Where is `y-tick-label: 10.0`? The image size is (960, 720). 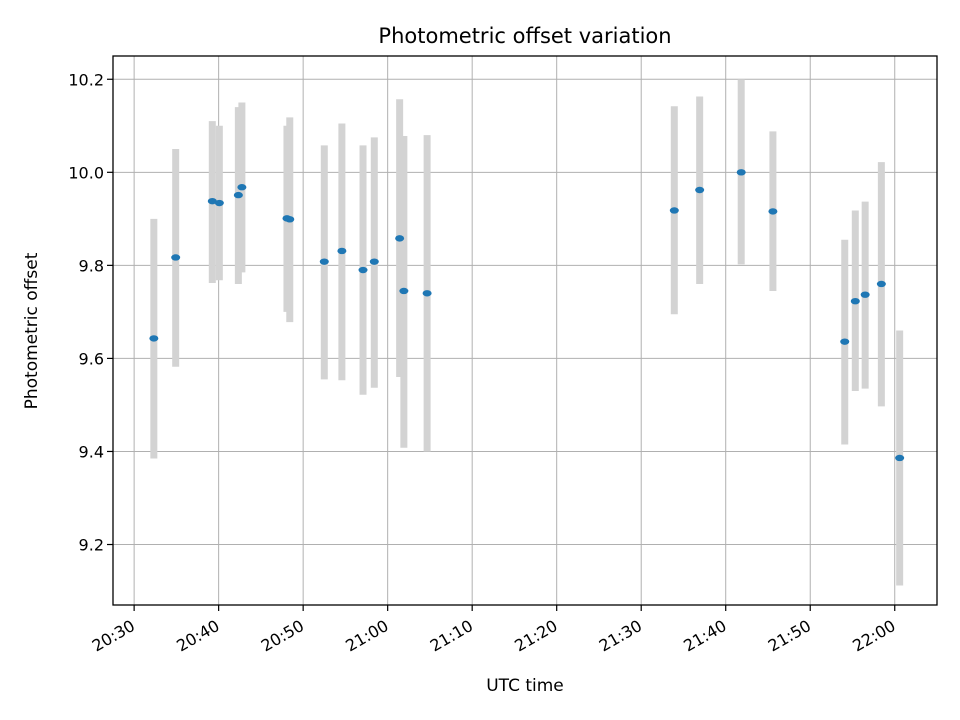 y-tick-label: 10.0 is located at coordinates (86, 172).